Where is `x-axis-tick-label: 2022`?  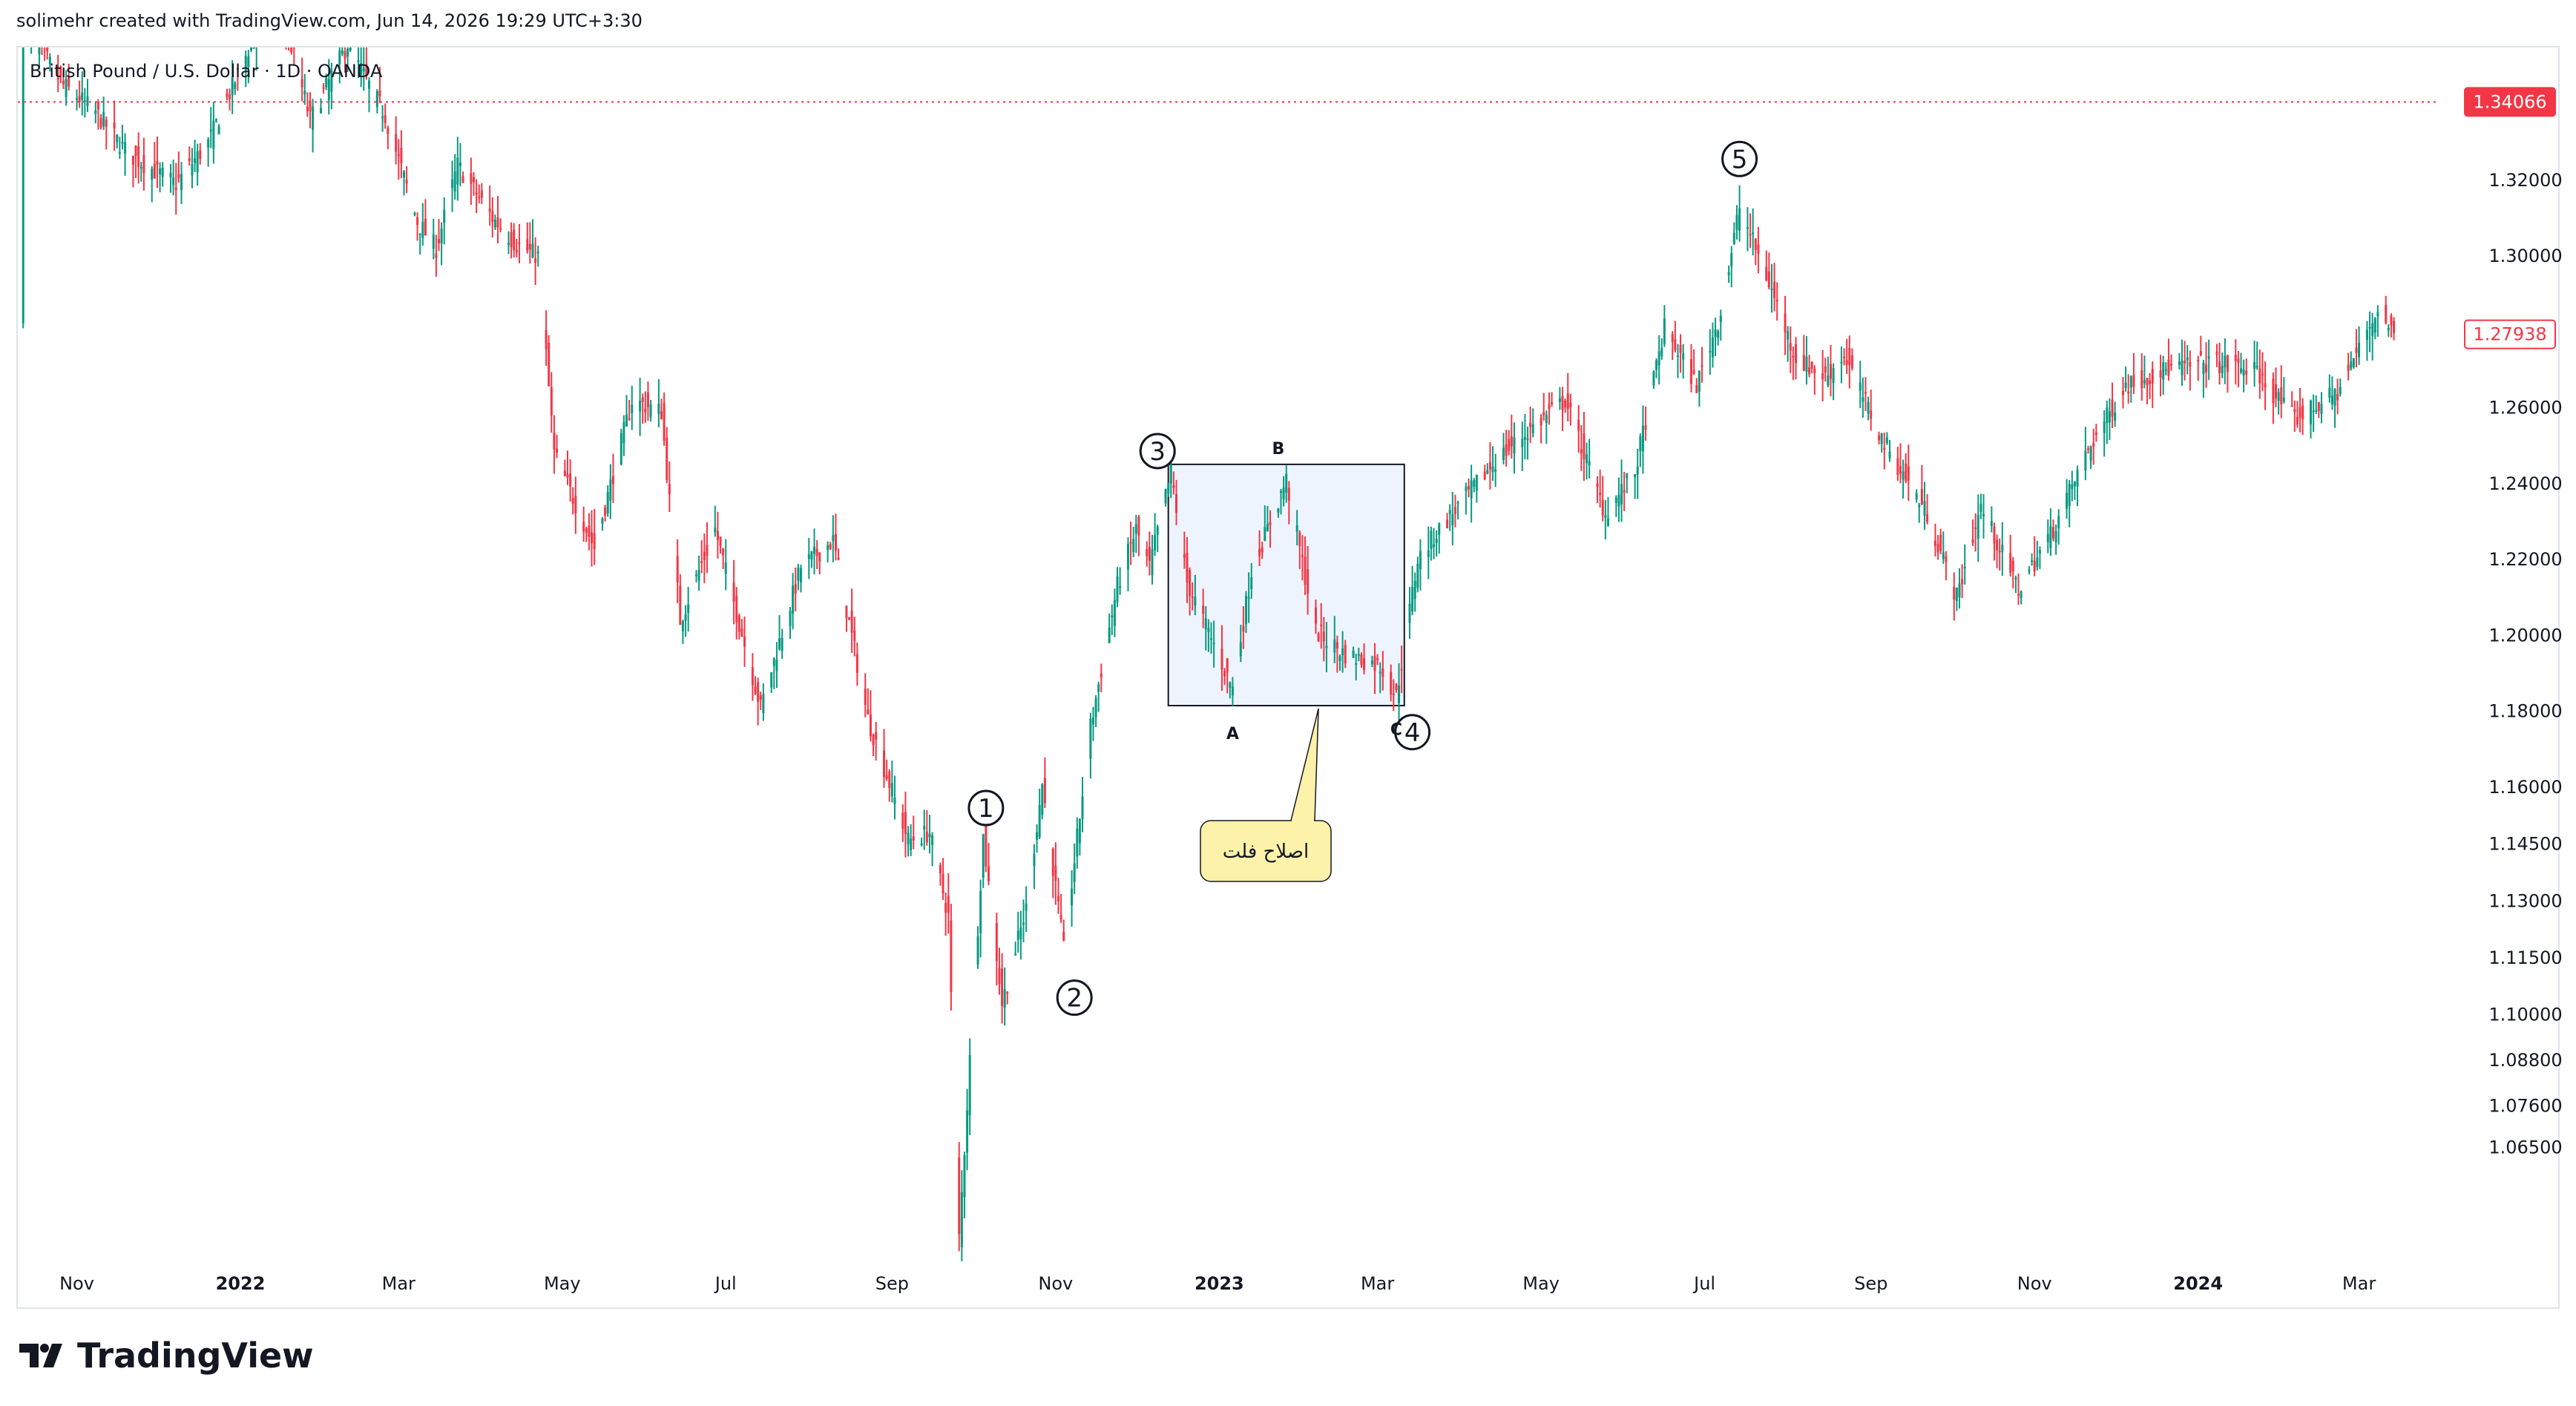 x-axis-tick-label: 2022 is located at coordinates (241, 1283).